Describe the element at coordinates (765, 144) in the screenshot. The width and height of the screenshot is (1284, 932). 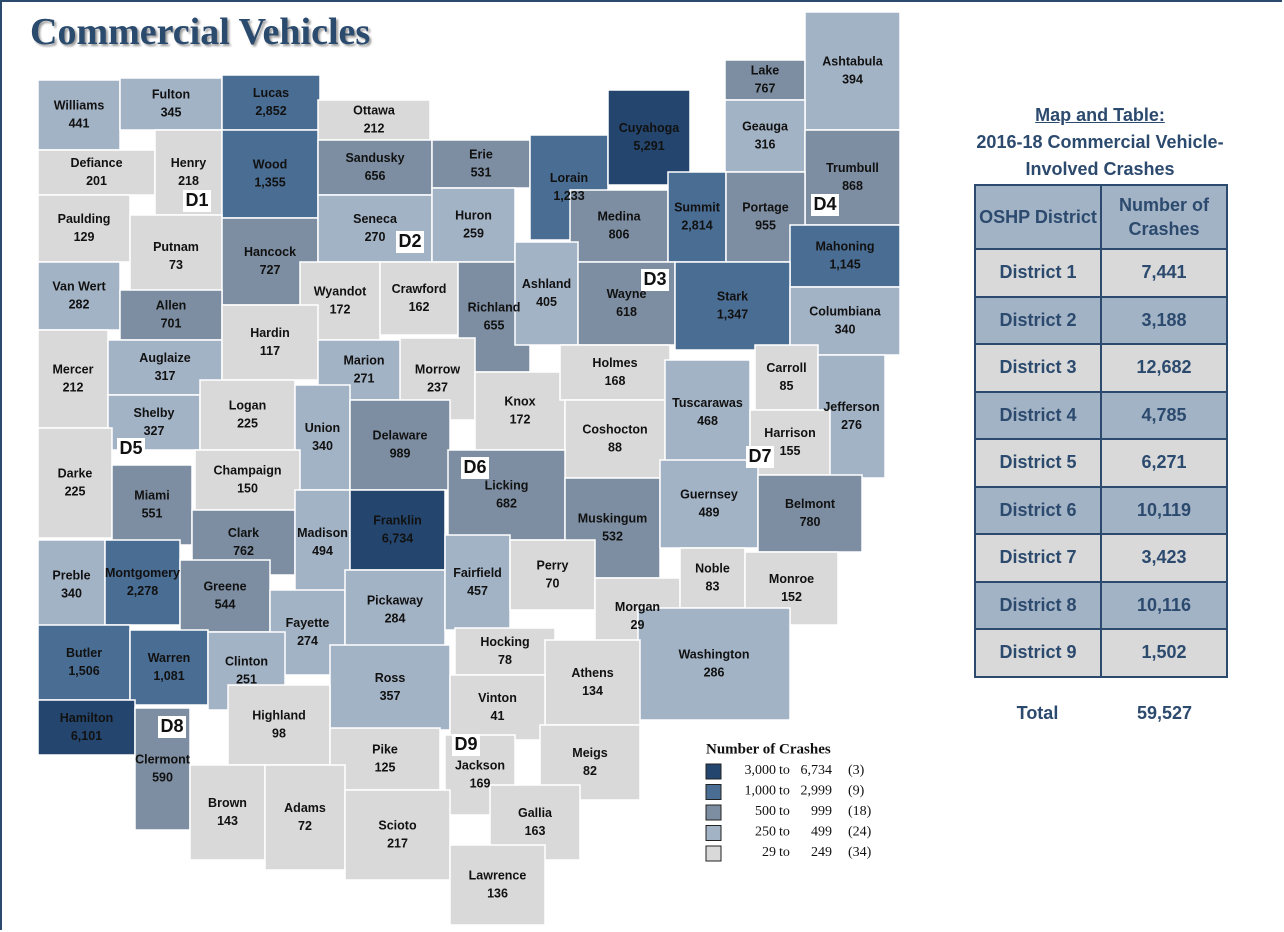
I see `county-value: 316` at that location.